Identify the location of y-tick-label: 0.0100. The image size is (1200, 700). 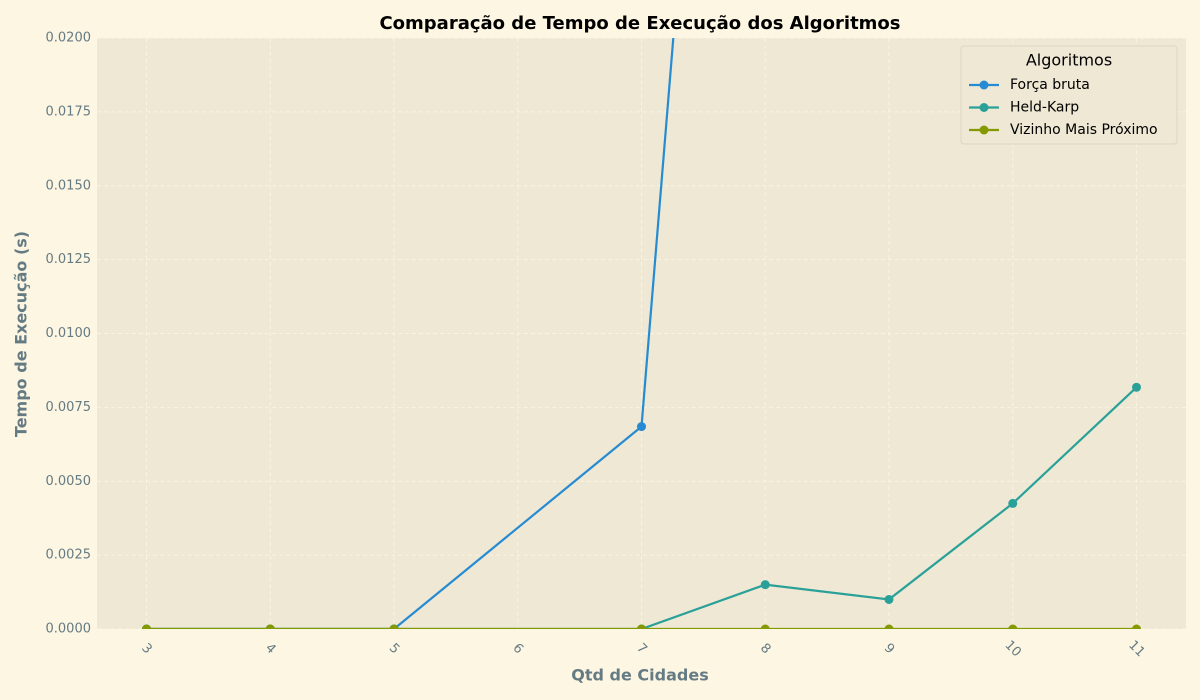
(69, 333).